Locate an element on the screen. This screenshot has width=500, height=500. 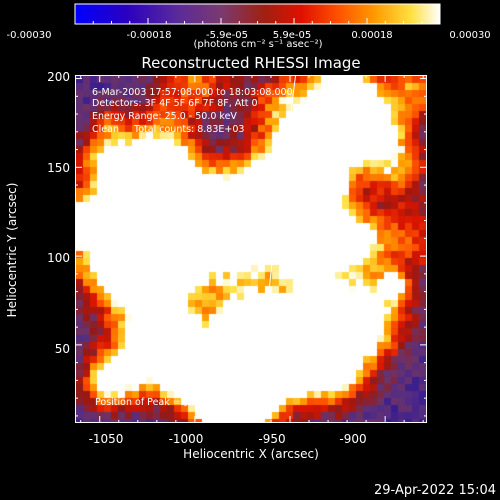
colorbar-tick: -0.00030 is located at coordinates (29, 35).